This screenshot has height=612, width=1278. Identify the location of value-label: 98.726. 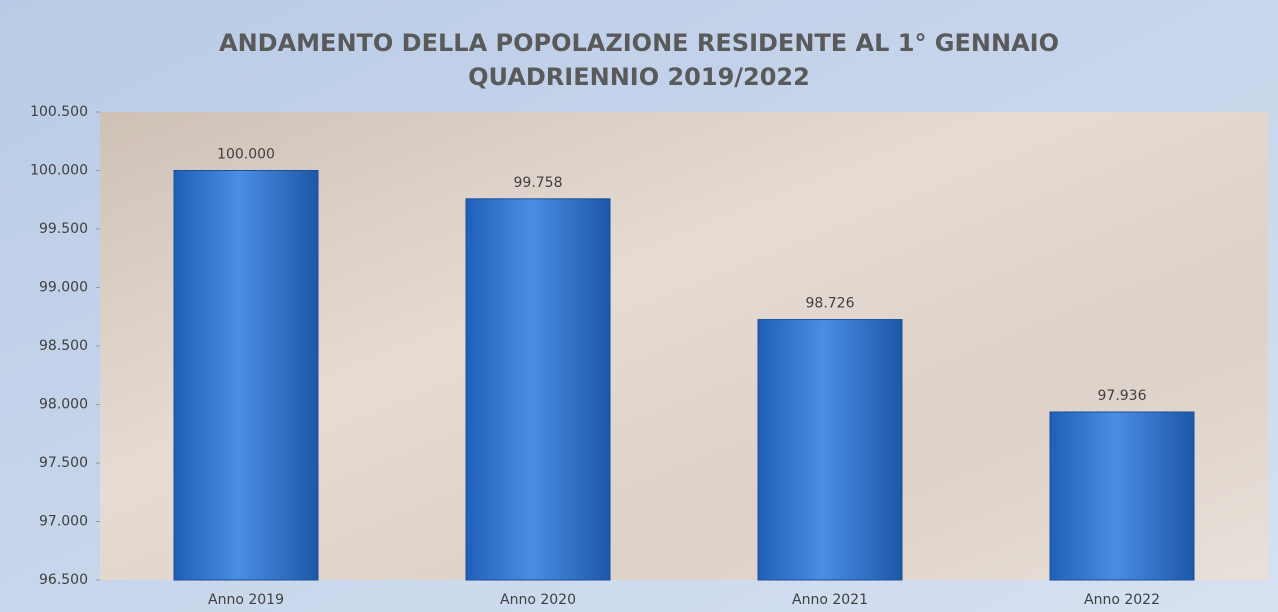
(830, 304).